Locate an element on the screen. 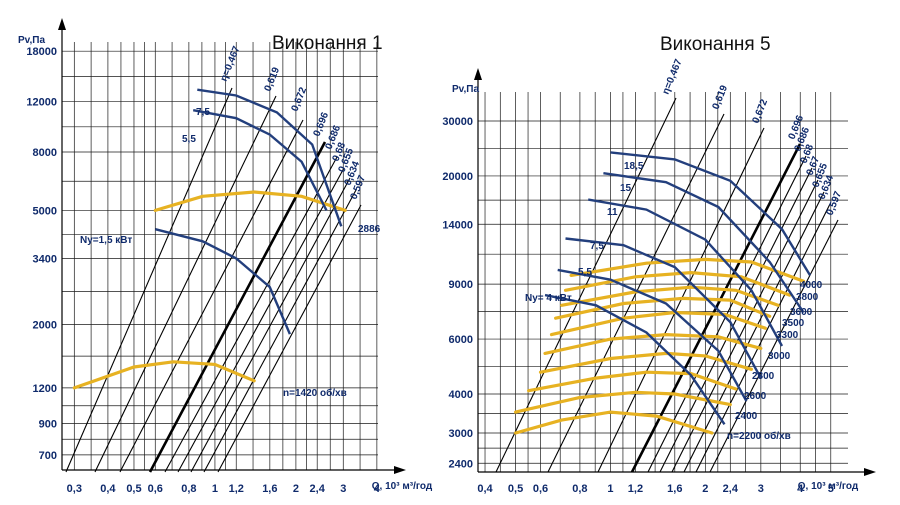  power-label: Ny= 4 кВт is located at coordinates (548, 298).